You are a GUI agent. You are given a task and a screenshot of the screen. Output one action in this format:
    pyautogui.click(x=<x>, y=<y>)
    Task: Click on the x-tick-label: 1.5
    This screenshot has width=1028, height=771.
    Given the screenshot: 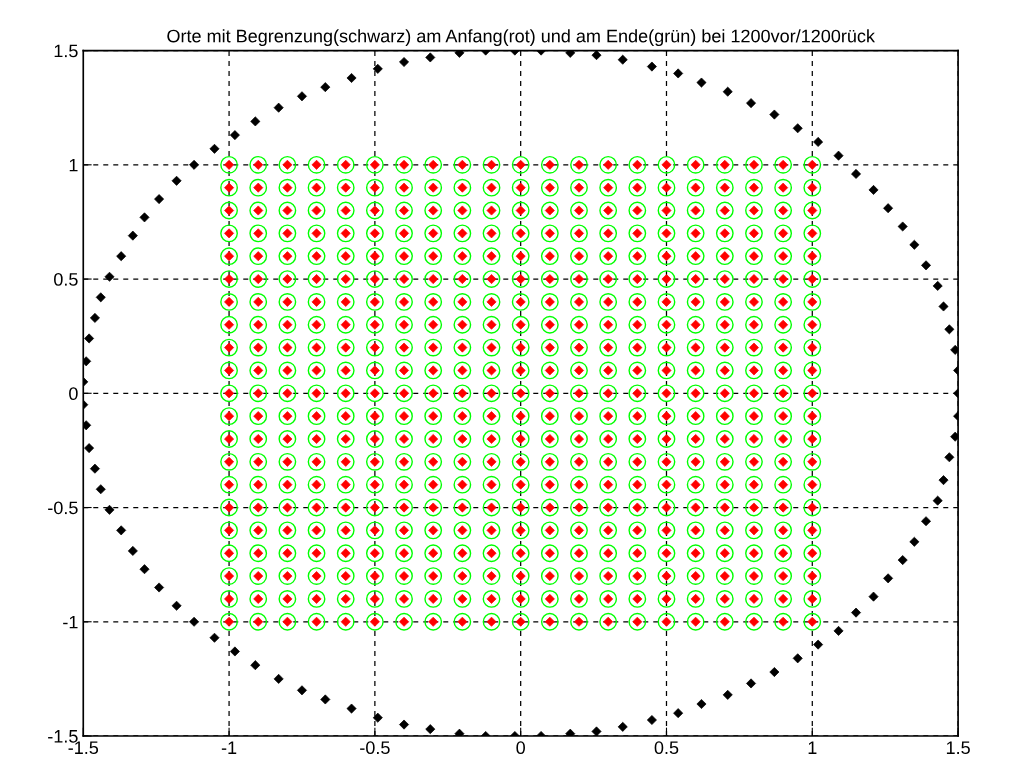 What is the action you would take?
    pyautogui.click(x=958, y=748)
    